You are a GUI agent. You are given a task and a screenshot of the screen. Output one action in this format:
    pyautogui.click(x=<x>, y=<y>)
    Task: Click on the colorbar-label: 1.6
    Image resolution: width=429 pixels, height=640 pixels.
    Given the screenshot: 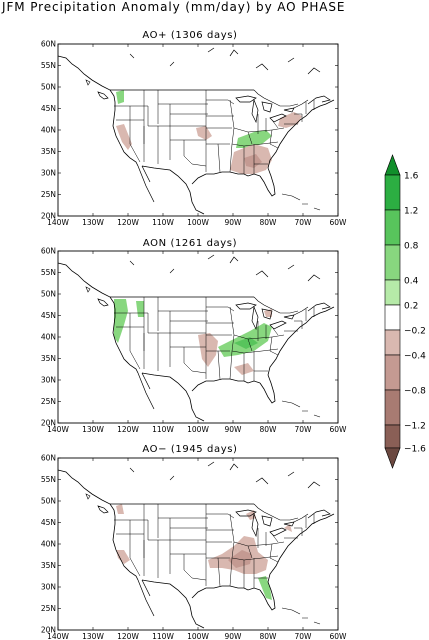 What is the action you would take?
    pyautogui.click(x=411, y=177)
    